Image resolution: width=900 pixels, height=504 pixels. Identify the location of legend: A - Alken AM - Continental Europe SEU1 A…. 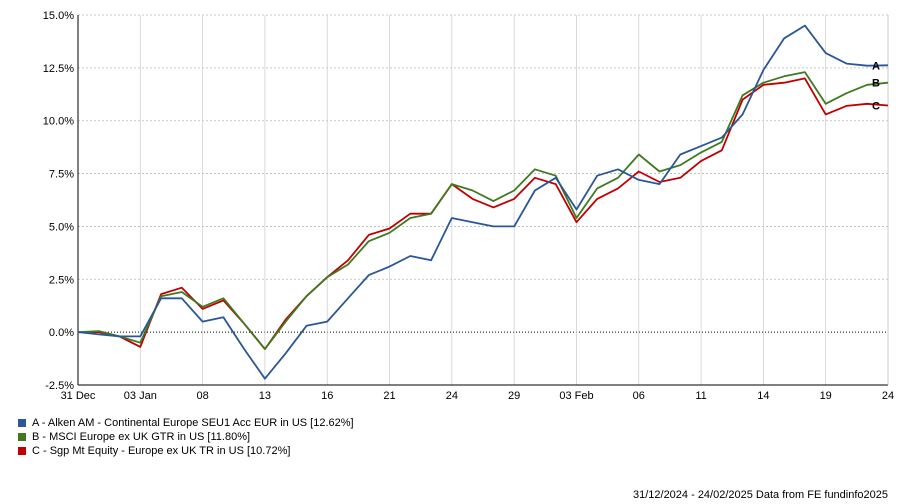
(186, 437).